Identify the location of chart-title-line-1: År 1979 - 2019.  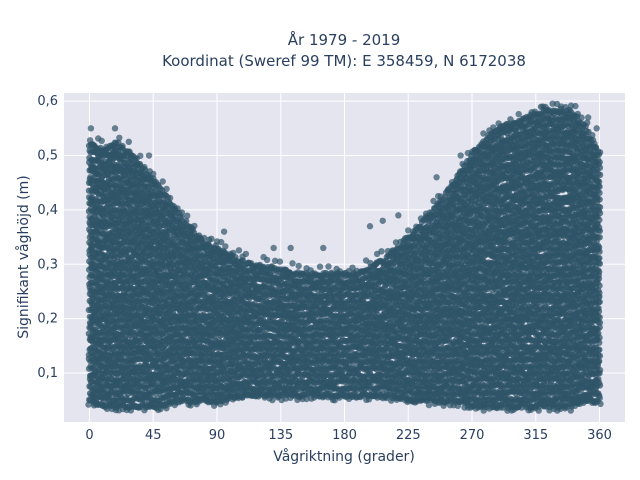
(344, 39).